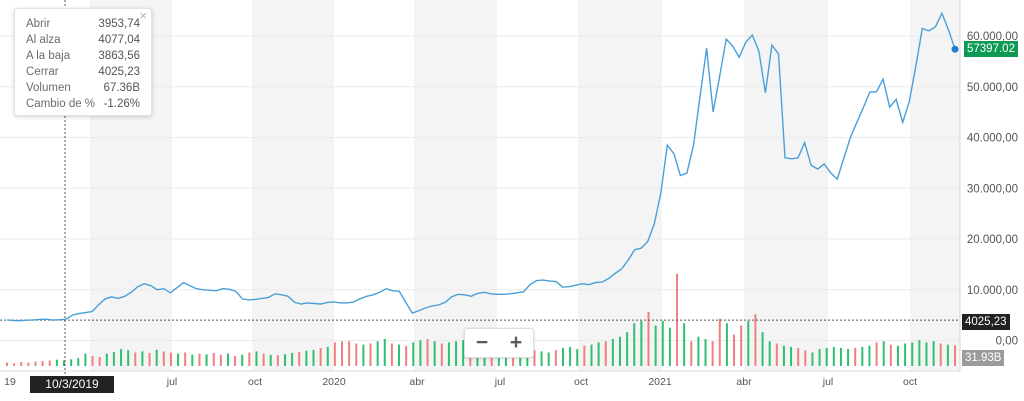 This screenshot has width=1024, height=401. Describe the element at coordinates (516, 342) in the screenshot. I see `zoom-in-button: +` at that location.